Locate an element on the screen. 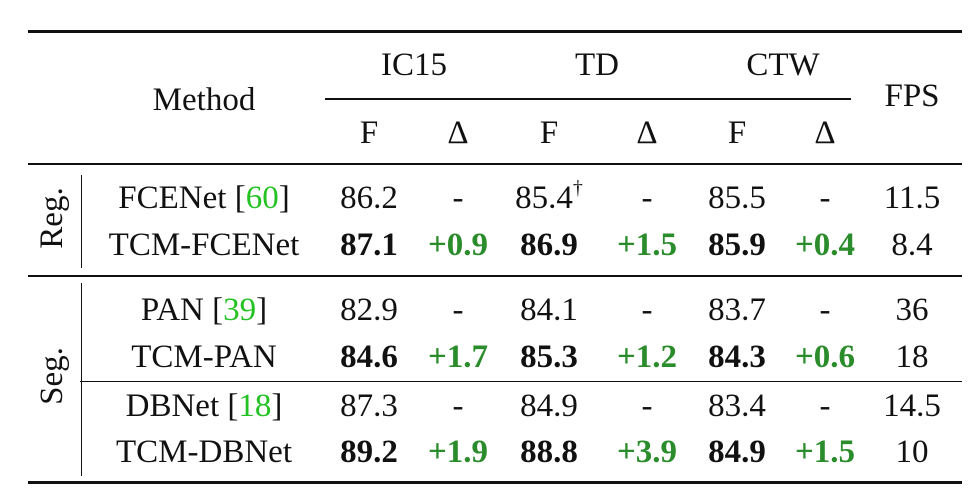 Image resolution: width=980 pixels, height=504 pixels. td-delta-header: Δ is located at coordinates (647, 133).